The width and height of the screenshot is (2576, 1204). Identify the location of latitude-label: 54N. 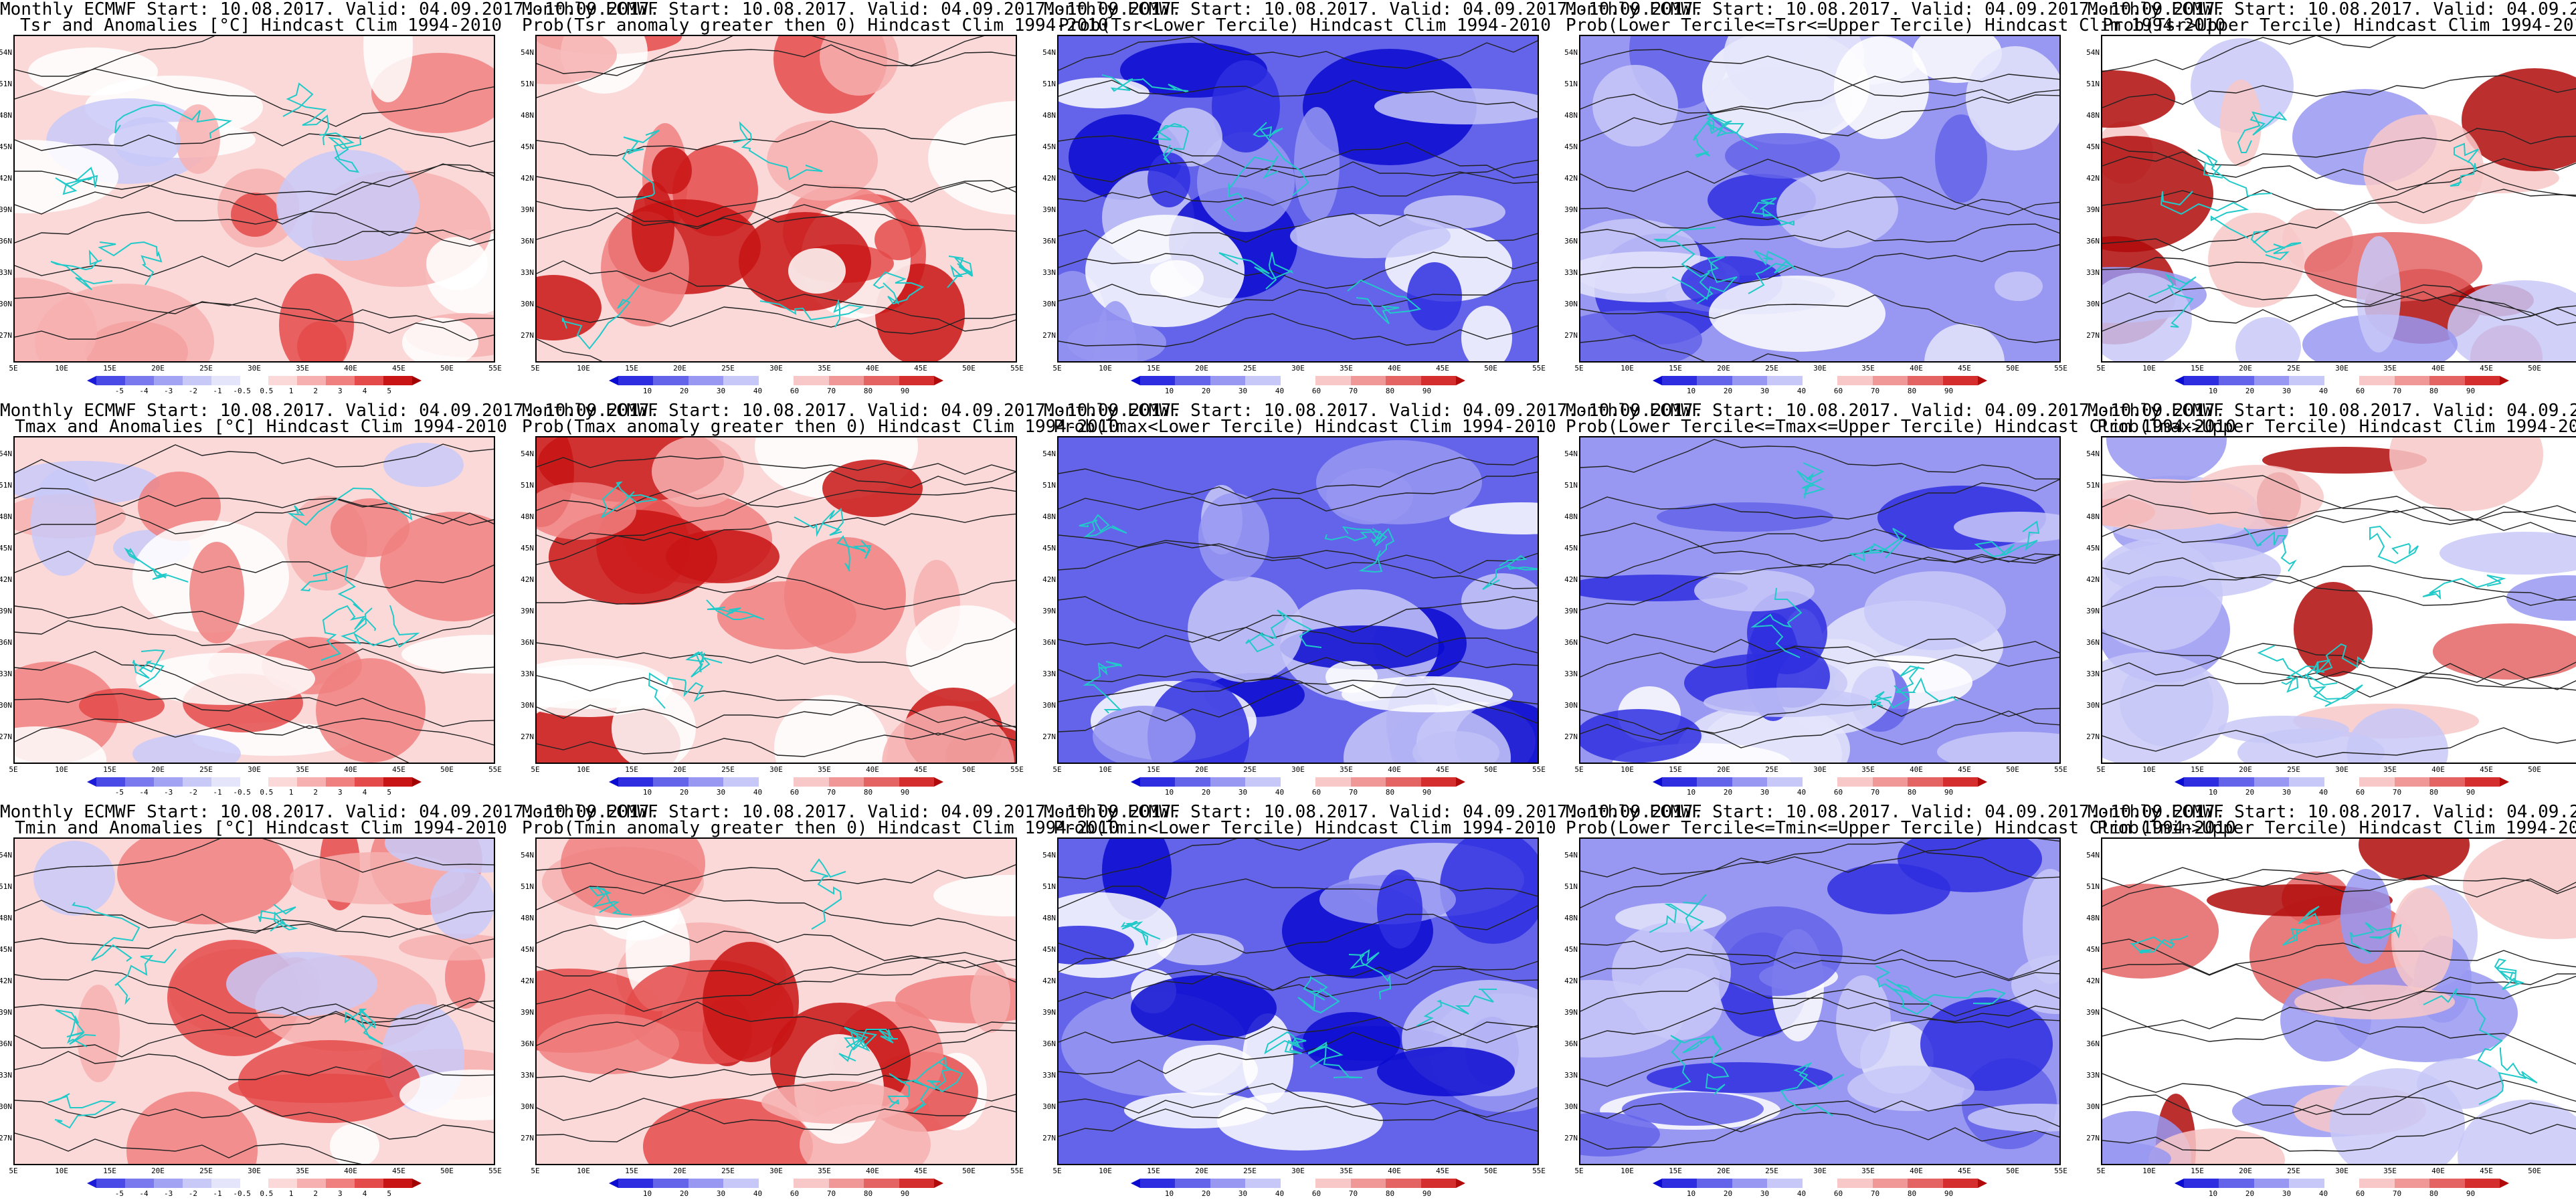
(2093, 855).